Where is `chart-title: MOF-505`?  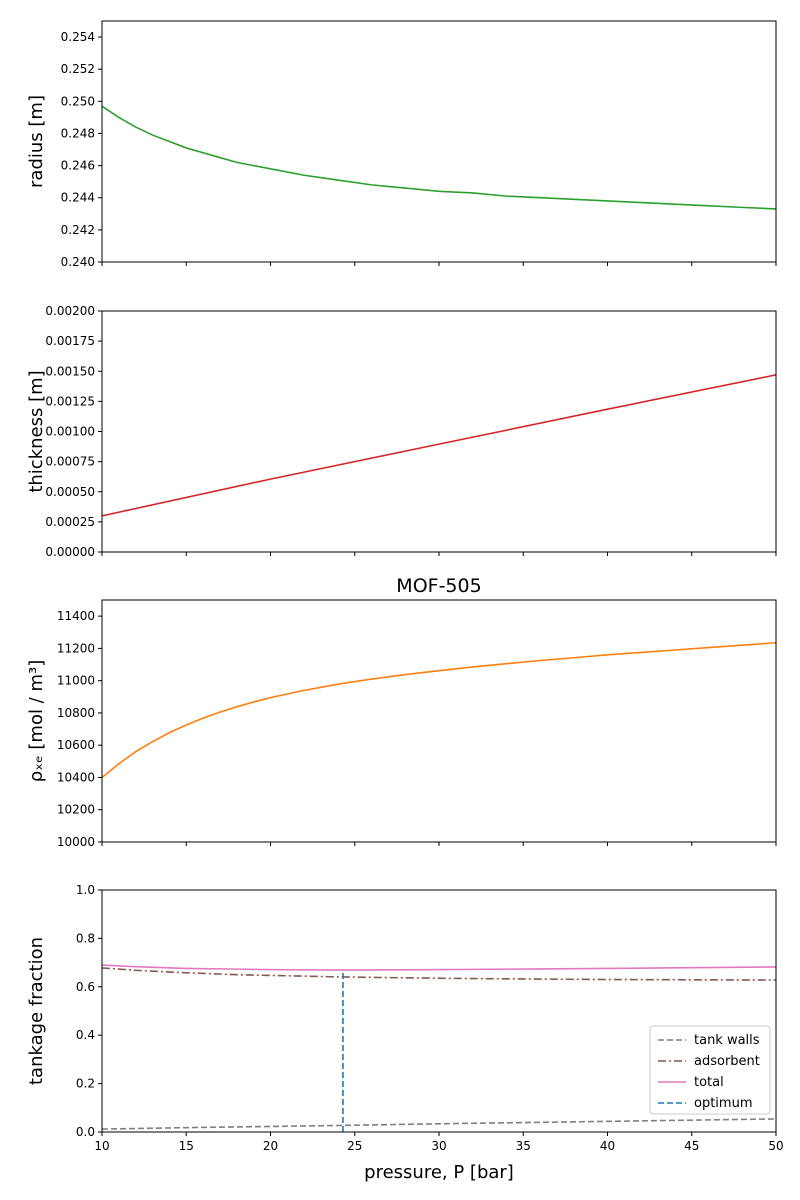 chart-title: MOF-505 is located at coordinates (438, 586).